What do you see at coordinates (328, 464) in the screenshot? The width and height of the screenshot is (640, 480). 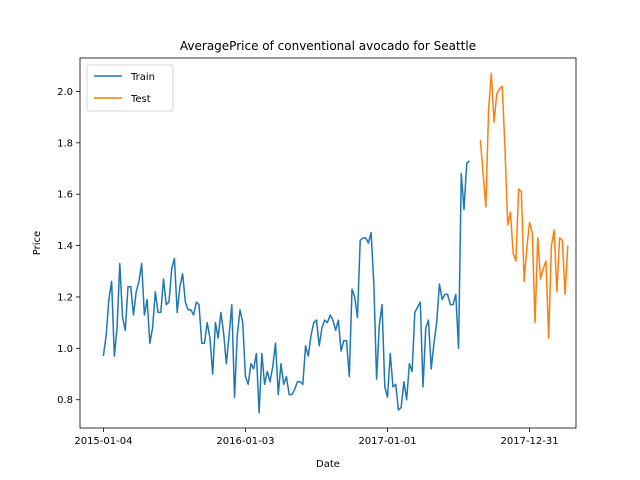 I see `x-axis-label: Date` at bounding box center [328, 464].